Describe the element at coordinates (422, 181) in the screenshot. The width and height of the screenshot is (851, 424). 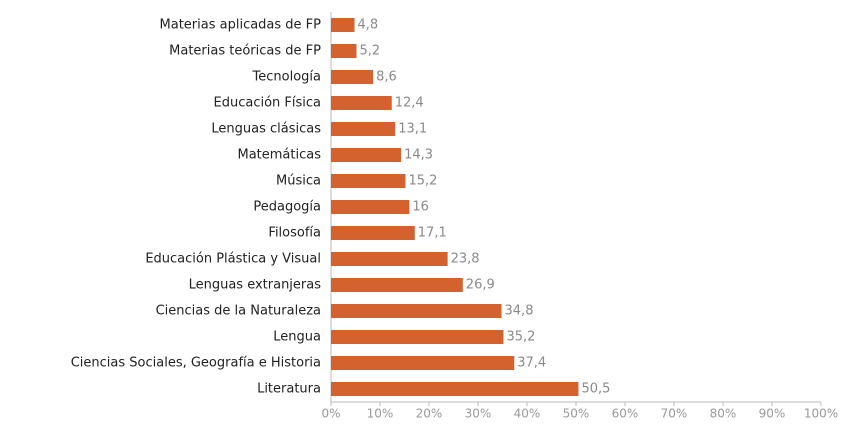
I see `value-label: 15,2` at that location.